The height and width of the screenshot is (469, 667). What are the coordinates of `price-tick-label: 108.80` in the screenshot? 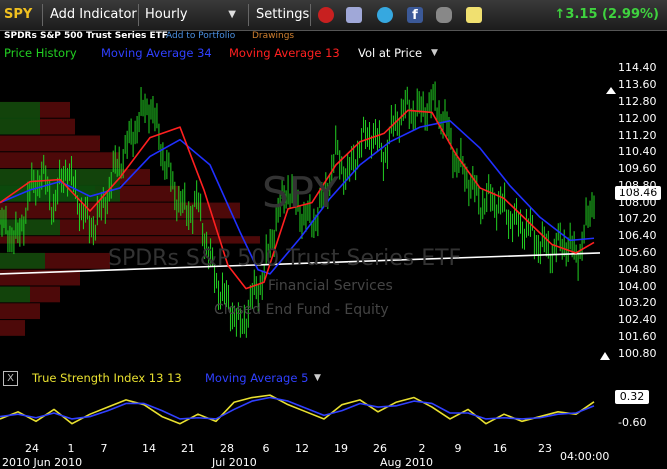 It's located at (637, 185).